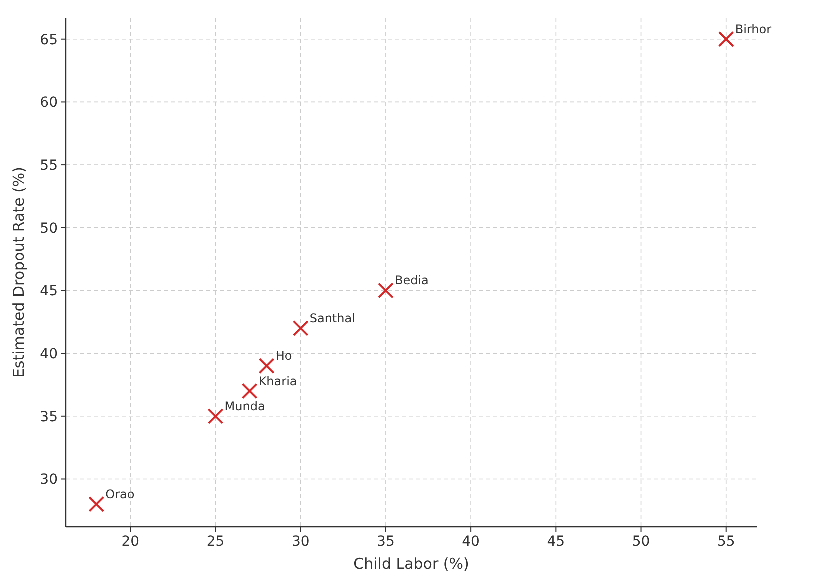 The image size is (813, 583). Describe the element at coordinates (412, 564) in the screenshot. I see `x-axis-title: Child Labor (%)` at that location.